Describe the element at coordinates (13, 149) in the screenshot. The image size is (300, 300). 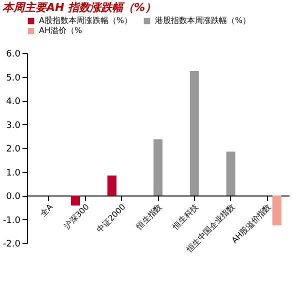
I see `y-tick-label: 2.0` at that location.